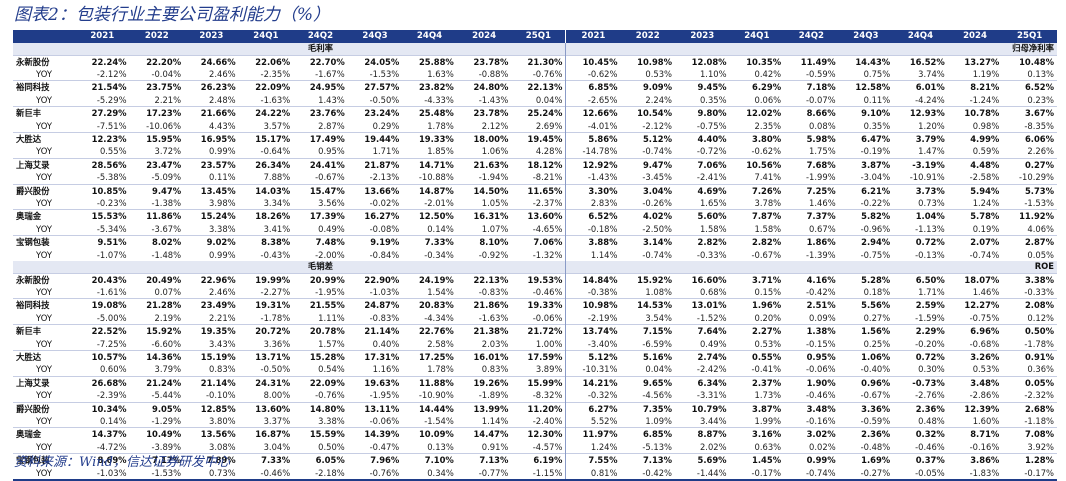 This screenshot has width=1066, height=481. What do you see at coordinates (429, 279) in the screenshot?
I see `metric-value: 24.19%` at bounding box center [429, 279].